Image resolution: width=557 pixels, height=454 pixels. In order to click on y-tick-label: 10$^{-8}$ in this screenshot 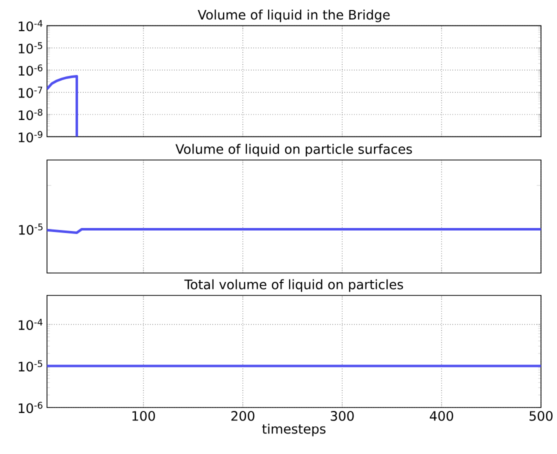, I will do `click(30, 114)`.